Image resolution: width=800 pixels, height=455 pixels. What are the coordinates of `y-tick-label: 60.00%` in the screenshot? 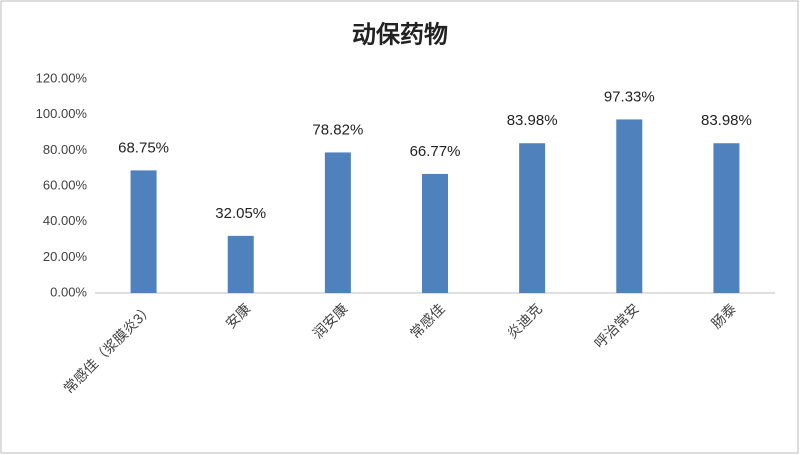 It's located at (65, 184).